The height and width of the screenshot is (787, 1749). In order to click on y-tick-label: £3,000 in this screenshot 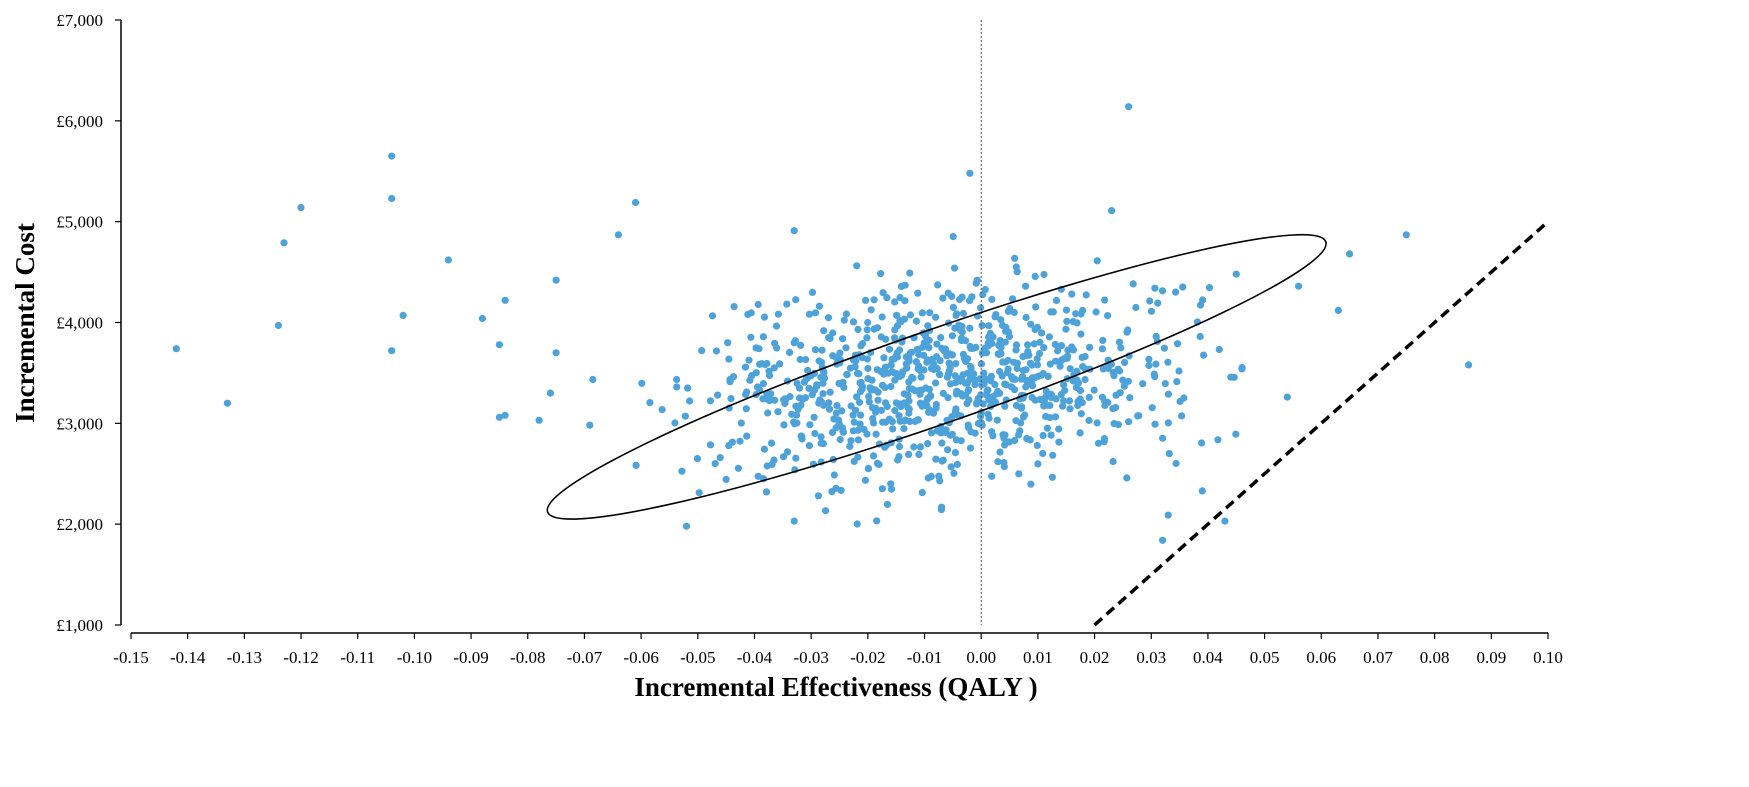, I will do `click(79, 423)`.